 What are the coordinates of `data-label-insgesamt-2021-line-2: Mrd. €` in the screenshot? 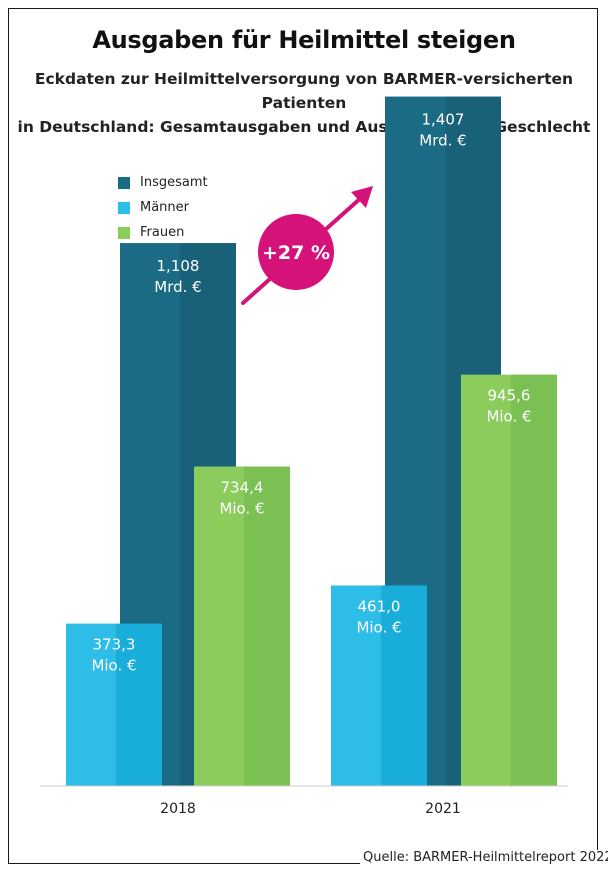 It's located at (442, 141).